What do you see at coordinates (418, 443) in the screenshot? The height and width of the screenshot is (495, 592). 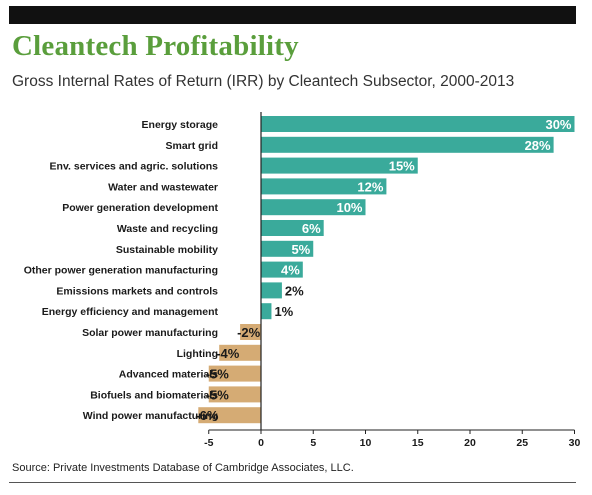 I see `x-tick-label-4: 15` at bounding box center [418, 443].